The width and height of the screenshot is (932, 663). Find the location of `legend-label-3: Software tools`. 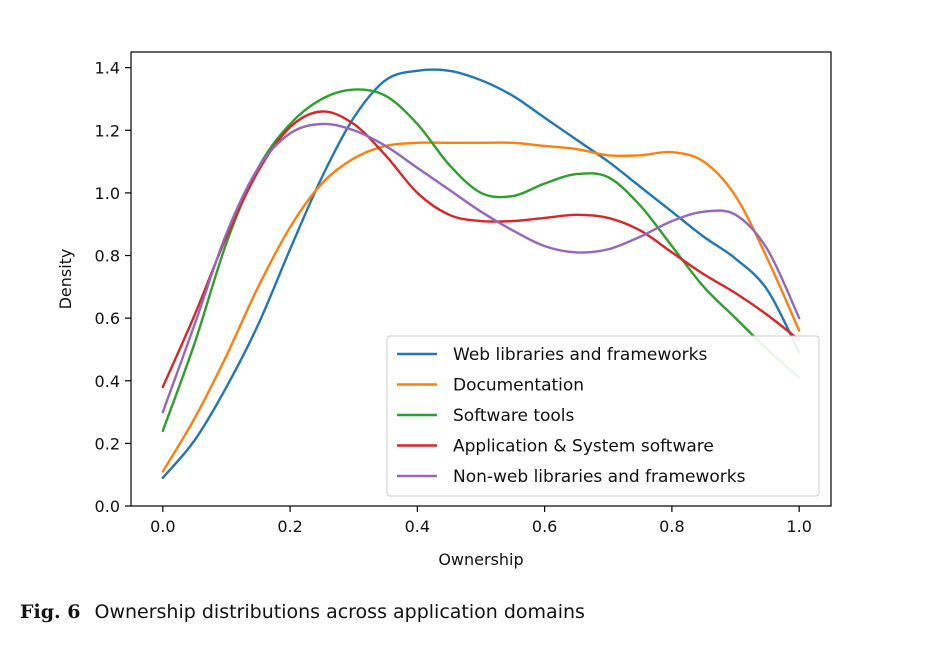

legend-label-3: Software tools is located at coordinates (514, 416).